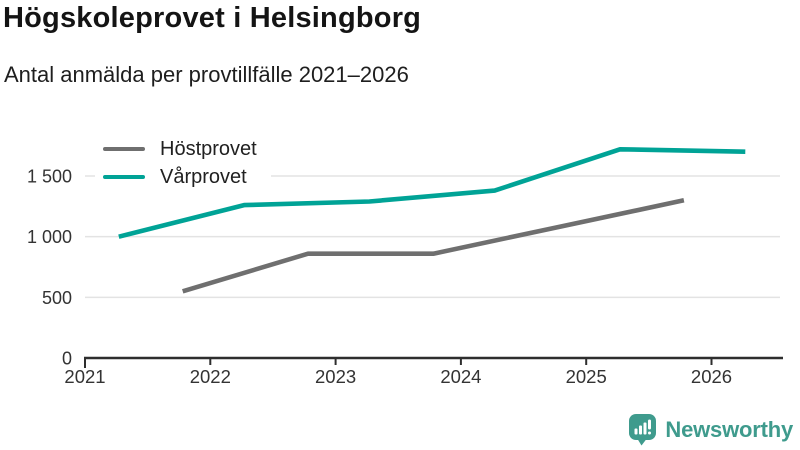 The width and height of the screenshot is (800, 450). I want to click on x-axis-tick-label: 2022, so click(210, 376).